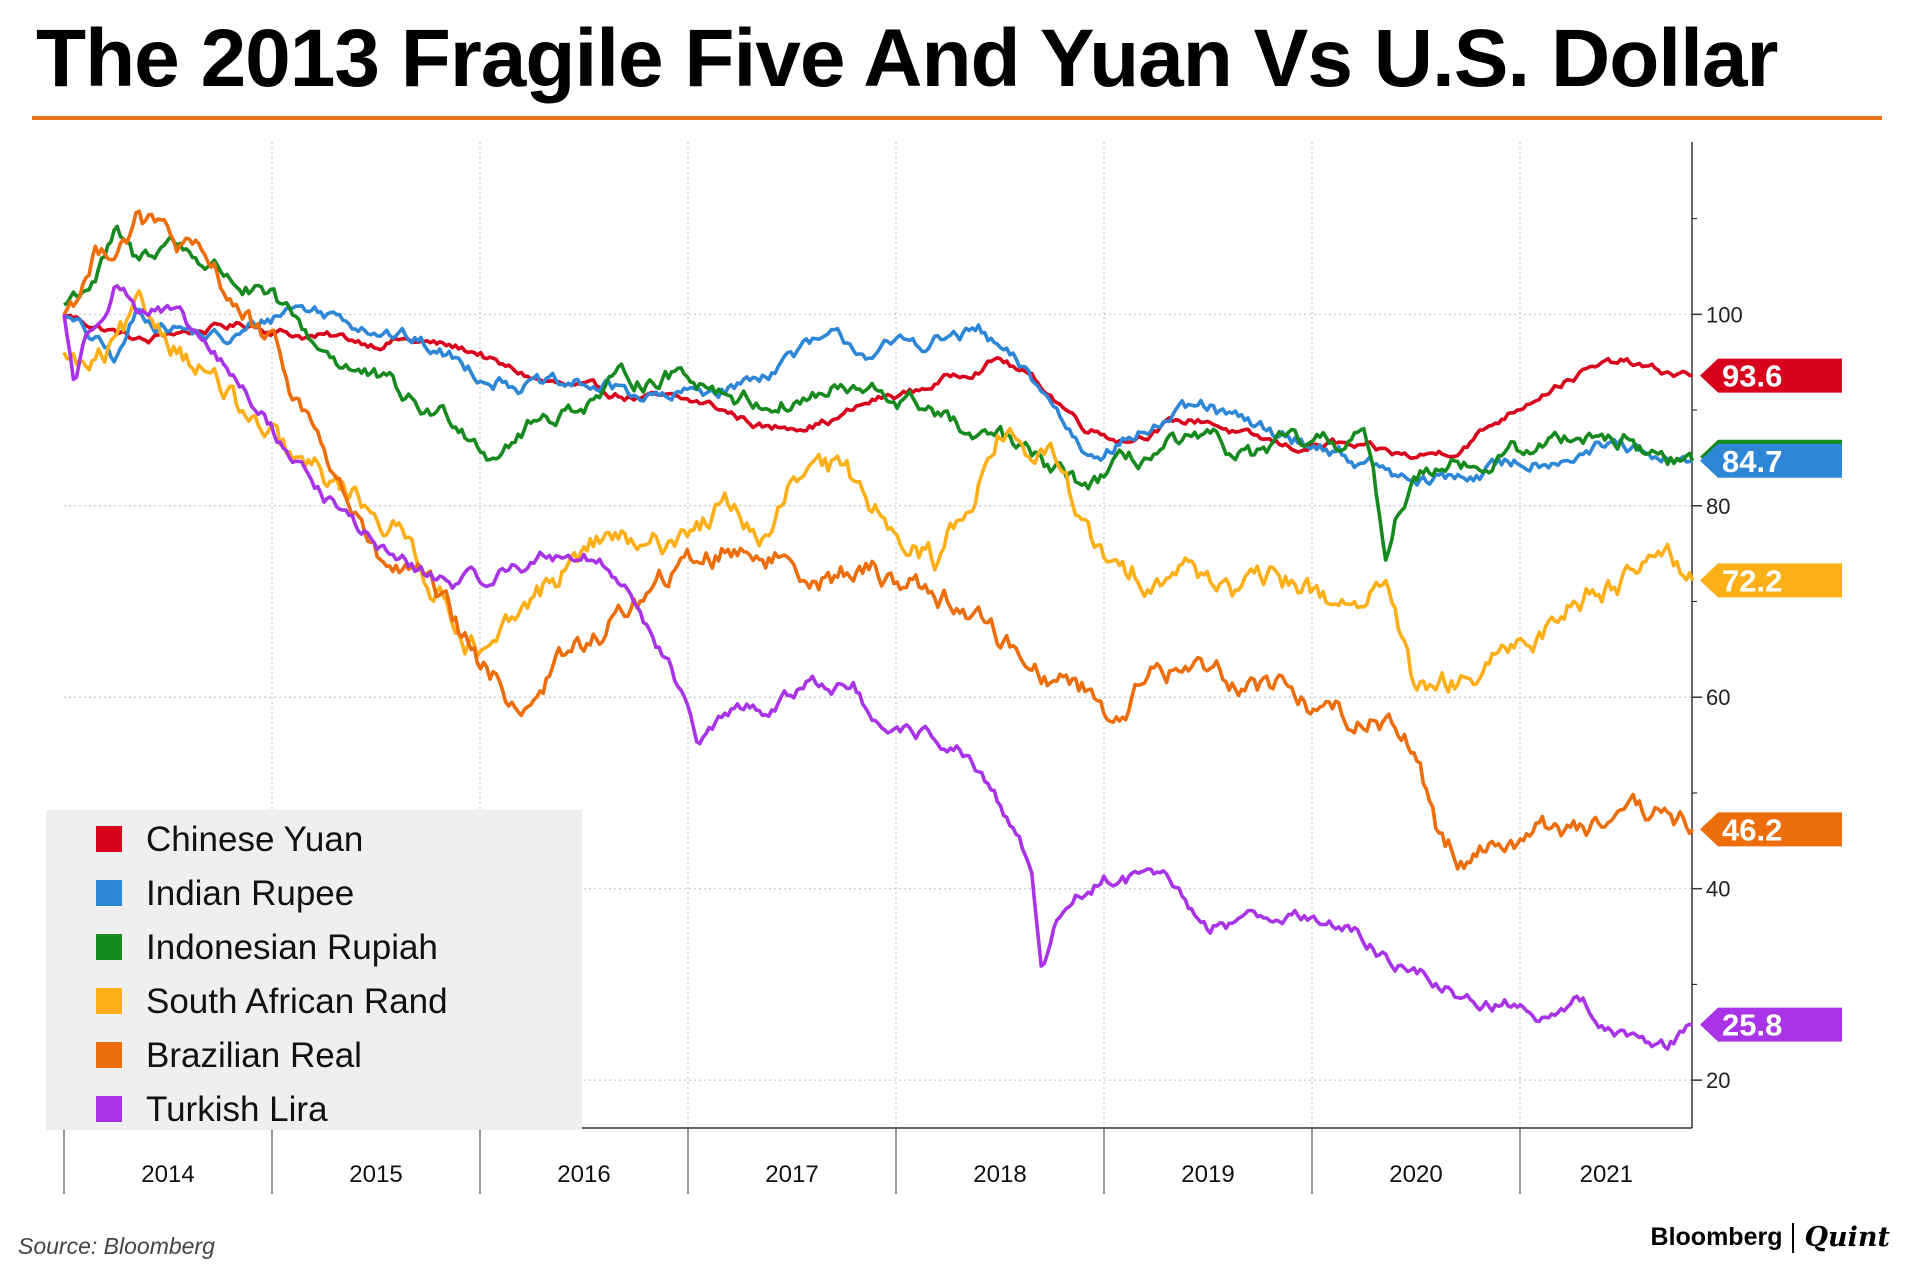 Image resolution: width=1920 pixels, height=1275 pixels. I want to click on y-tick-label: 80, so click(1718, 506).